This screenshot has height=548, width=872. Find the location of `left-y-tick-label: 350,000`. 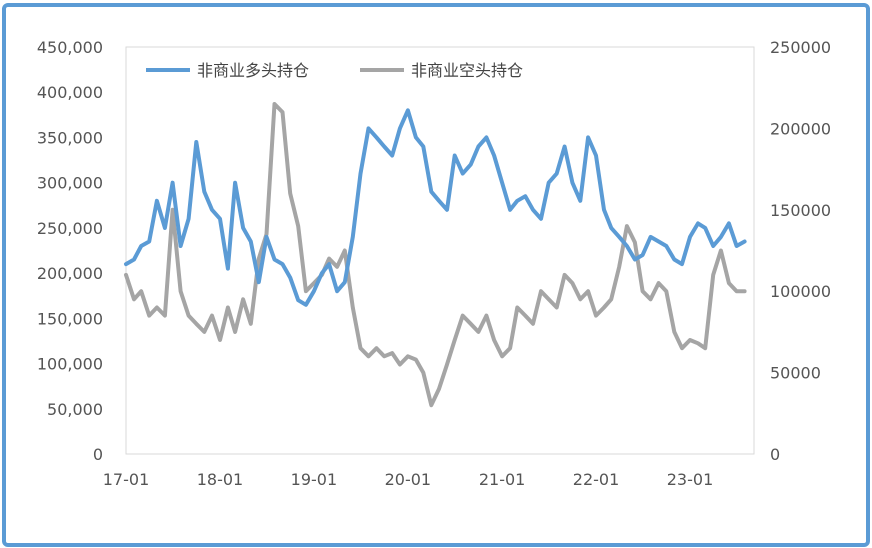

left-y-tick-label: 350,000 is located at coordinates (70, 137).